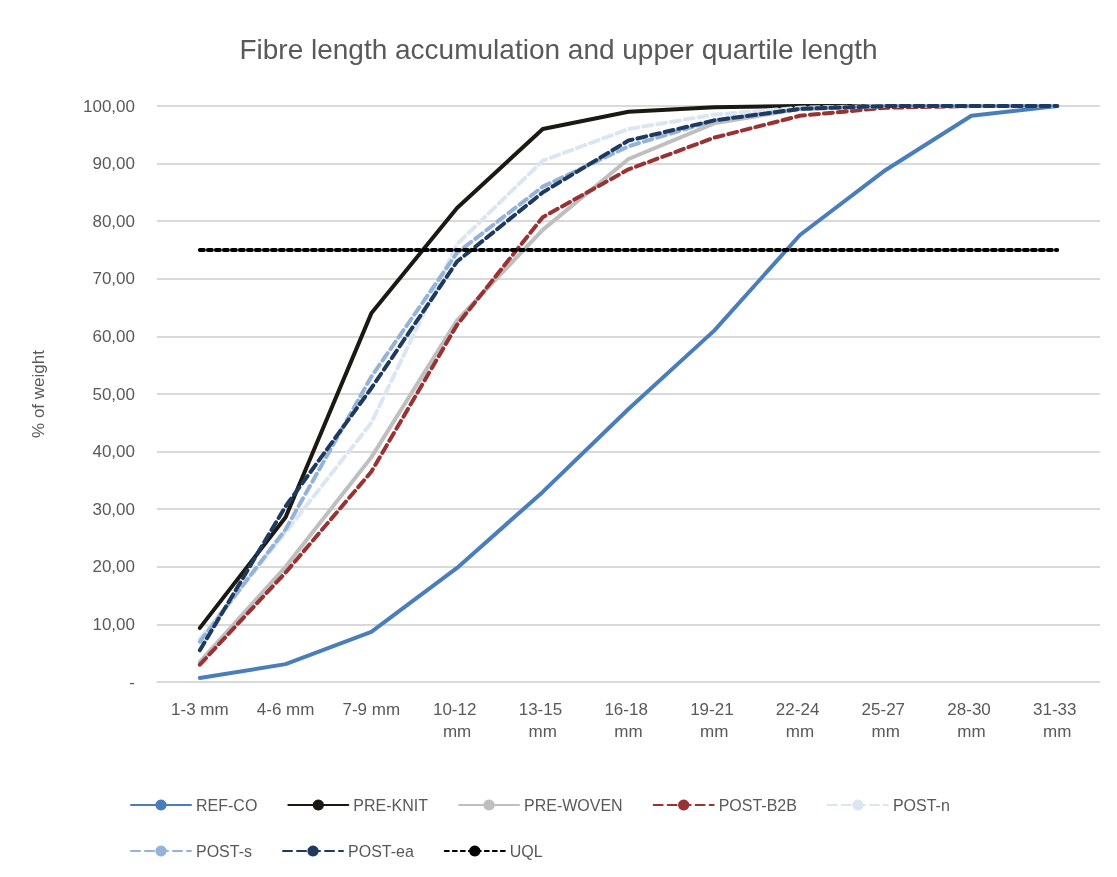  What do you see at coordinates (113, 567) in the screenshot?
I see `y-tick-label: 20,00` at bounding box center [113, 567].